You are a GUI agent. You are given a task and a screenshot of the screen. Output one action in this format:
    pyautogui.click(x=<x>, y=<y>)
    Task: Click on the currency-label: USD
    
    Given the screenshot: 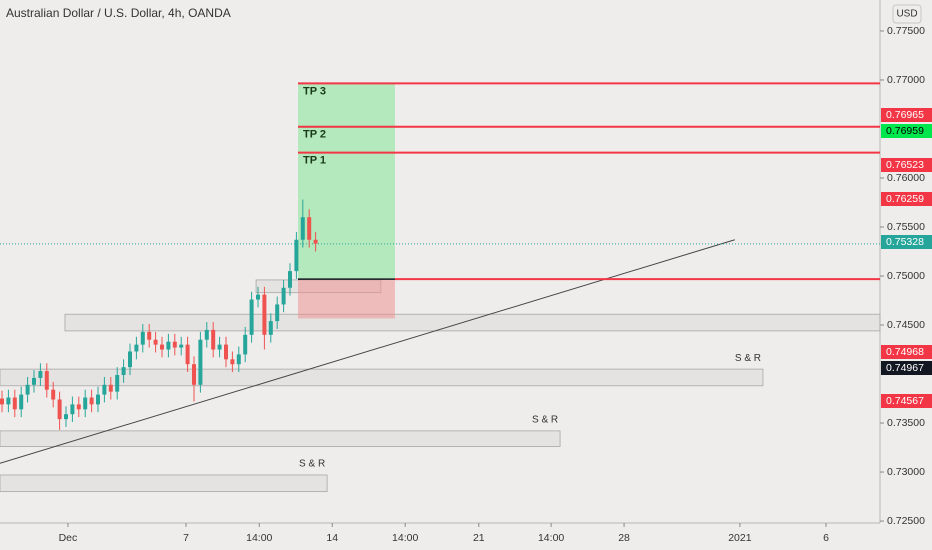 What is the action you would take?
    pyautogui.click(x=906, y=14)
    